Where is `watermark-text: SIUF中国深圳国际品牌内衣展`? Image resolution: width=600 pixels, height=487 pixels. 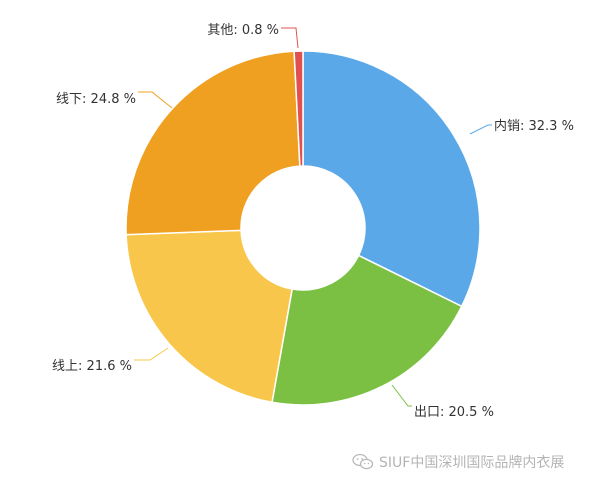 watermark-text: SIUF中国深圳国际品牌内衣展 is located at coordinates (472, 463).